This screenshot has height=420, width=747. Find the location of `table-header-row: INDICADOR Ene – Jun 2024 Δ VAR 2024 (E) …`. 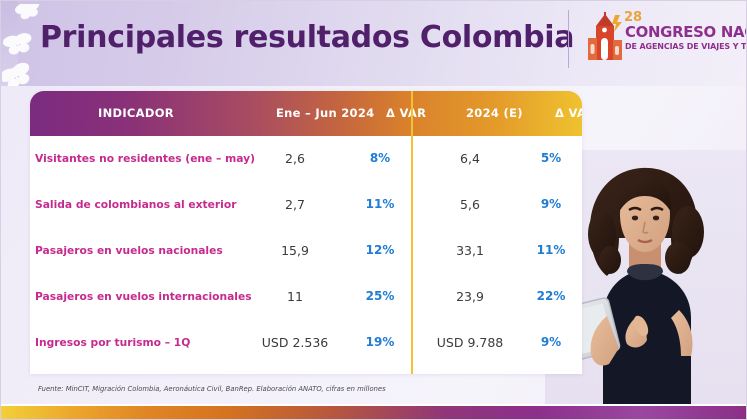

table-header-row: INDICADOR Ene – Jun 2024 Δ VAR 2024 (E) … is located at coordinates (306, 113).